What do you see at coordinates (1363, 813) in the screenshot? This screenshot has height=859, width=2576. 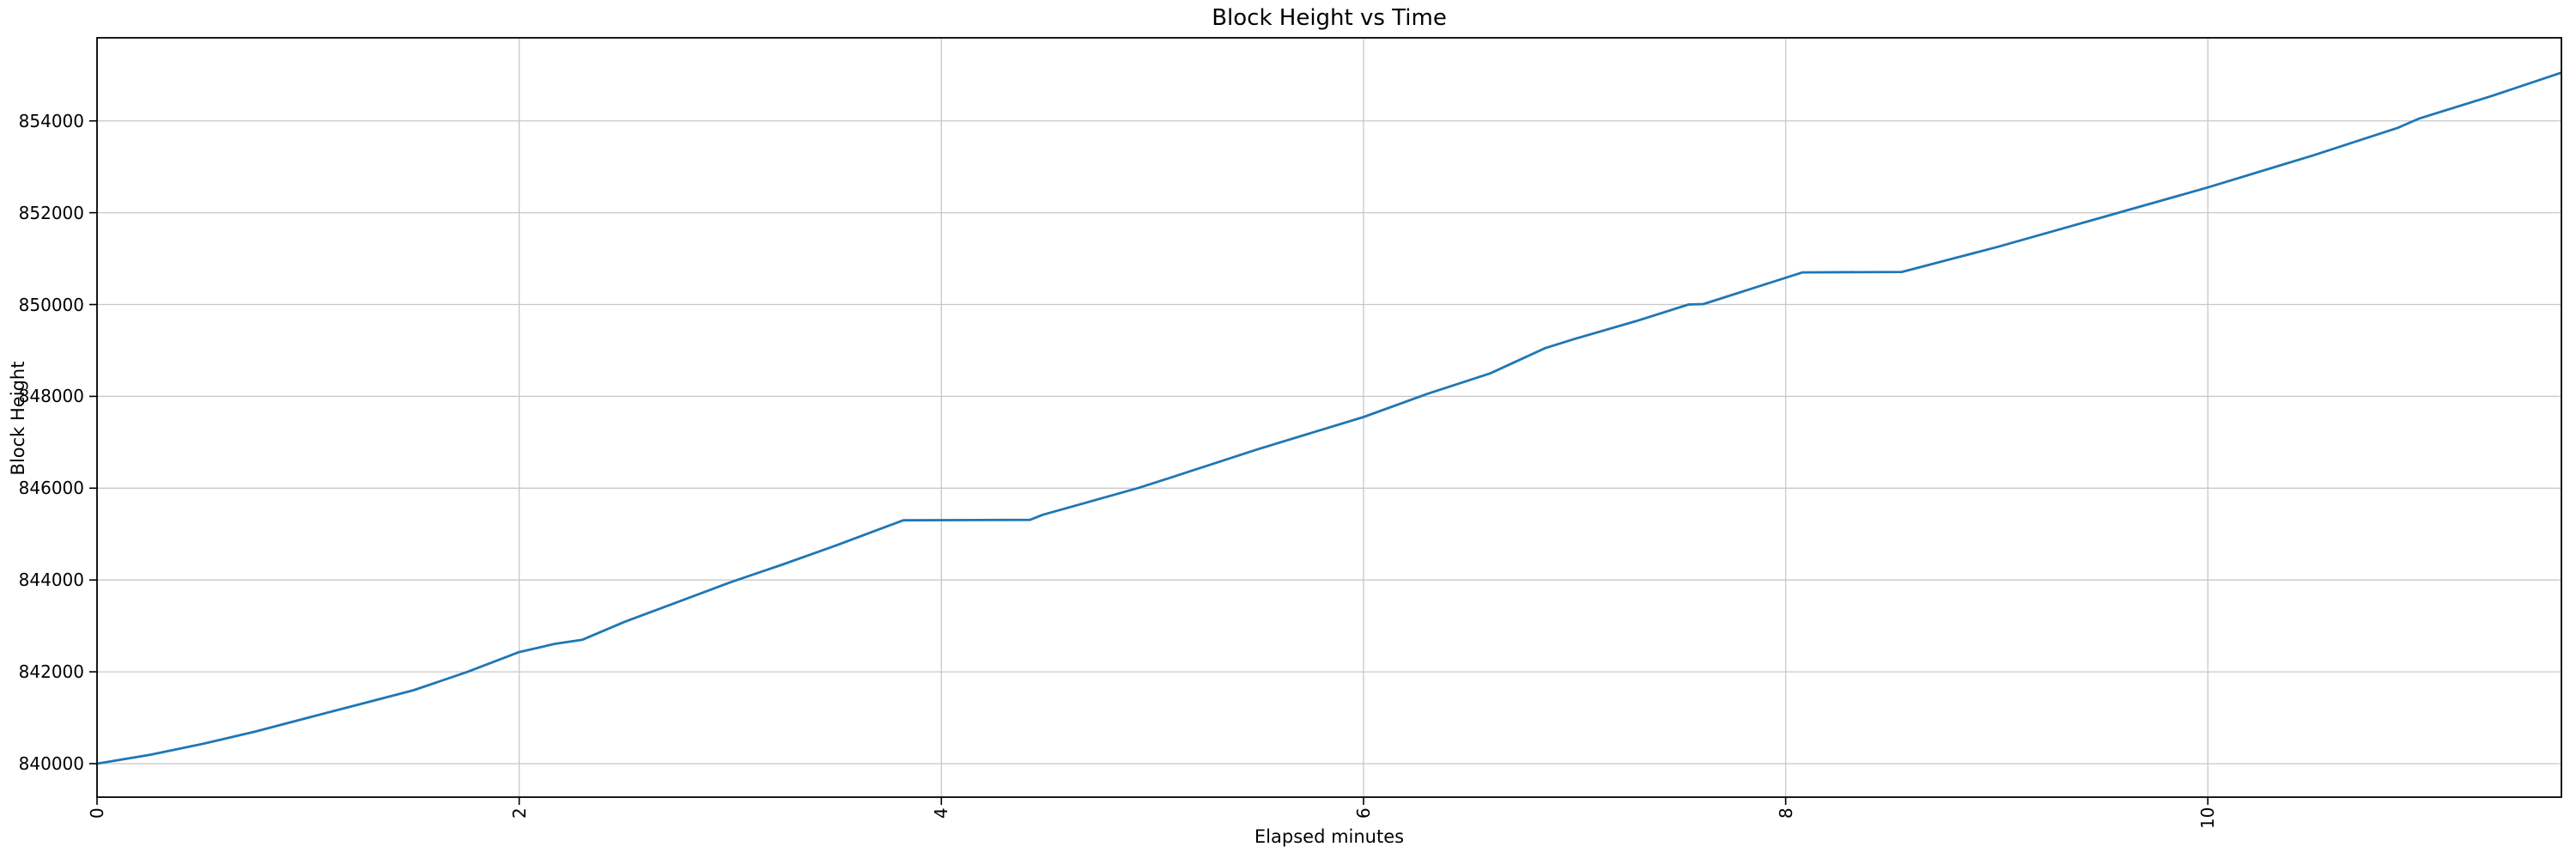 I see `x-tick-label: 6` at bounding box center [1363, 813].